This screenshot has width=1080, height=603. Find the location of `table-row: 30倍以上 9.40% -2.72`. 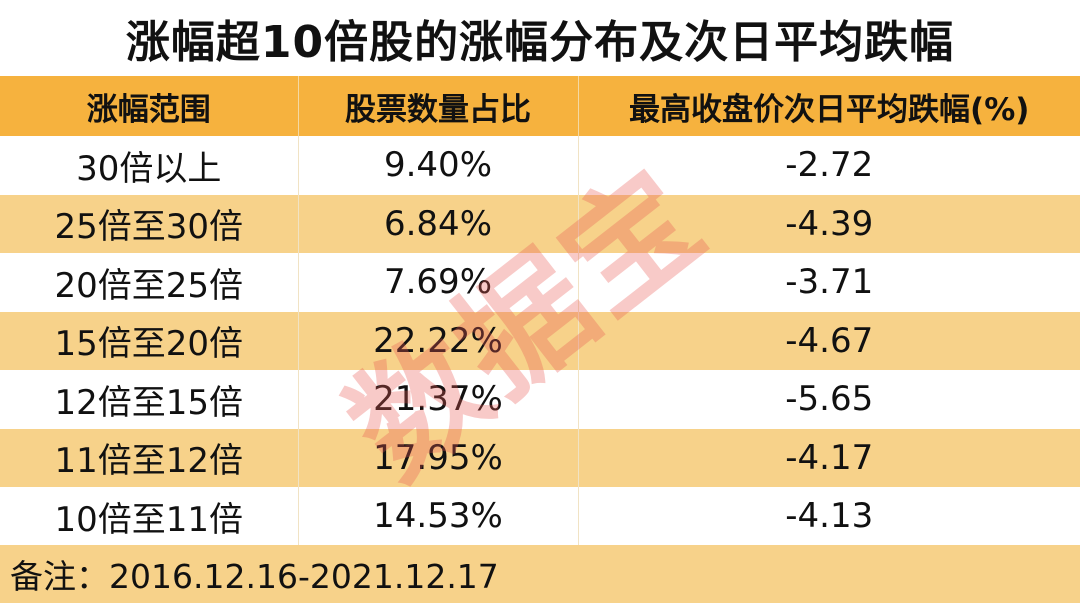

table-row: 30倍以上 9.40% -2.72 is located at coordinates (540, 165).